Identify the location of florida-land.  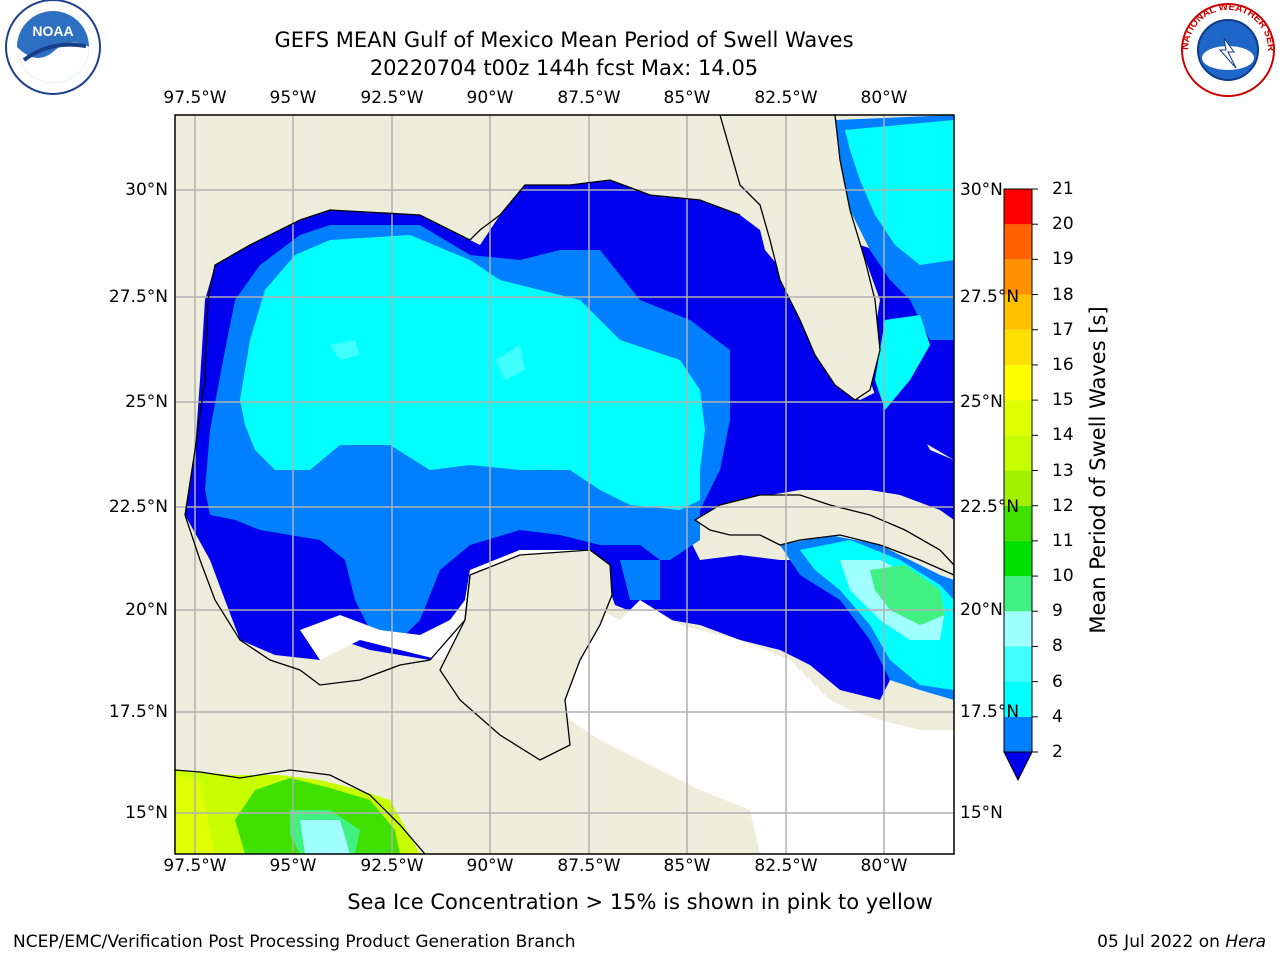
(800, 258).